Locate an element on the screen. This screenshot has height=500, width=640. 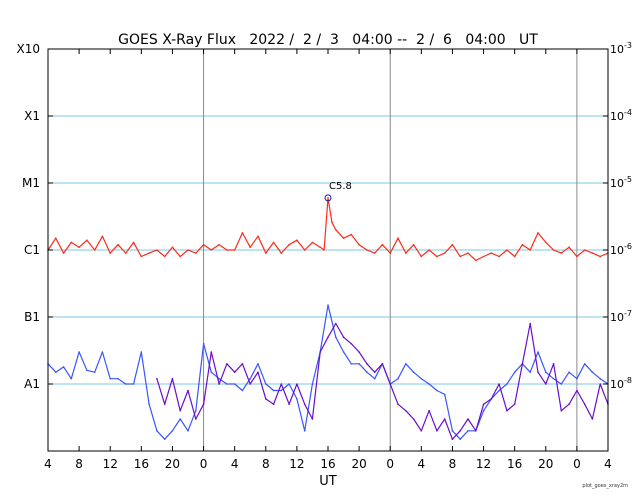
x-tick-label: 16 is located at coordinates (141, 464).